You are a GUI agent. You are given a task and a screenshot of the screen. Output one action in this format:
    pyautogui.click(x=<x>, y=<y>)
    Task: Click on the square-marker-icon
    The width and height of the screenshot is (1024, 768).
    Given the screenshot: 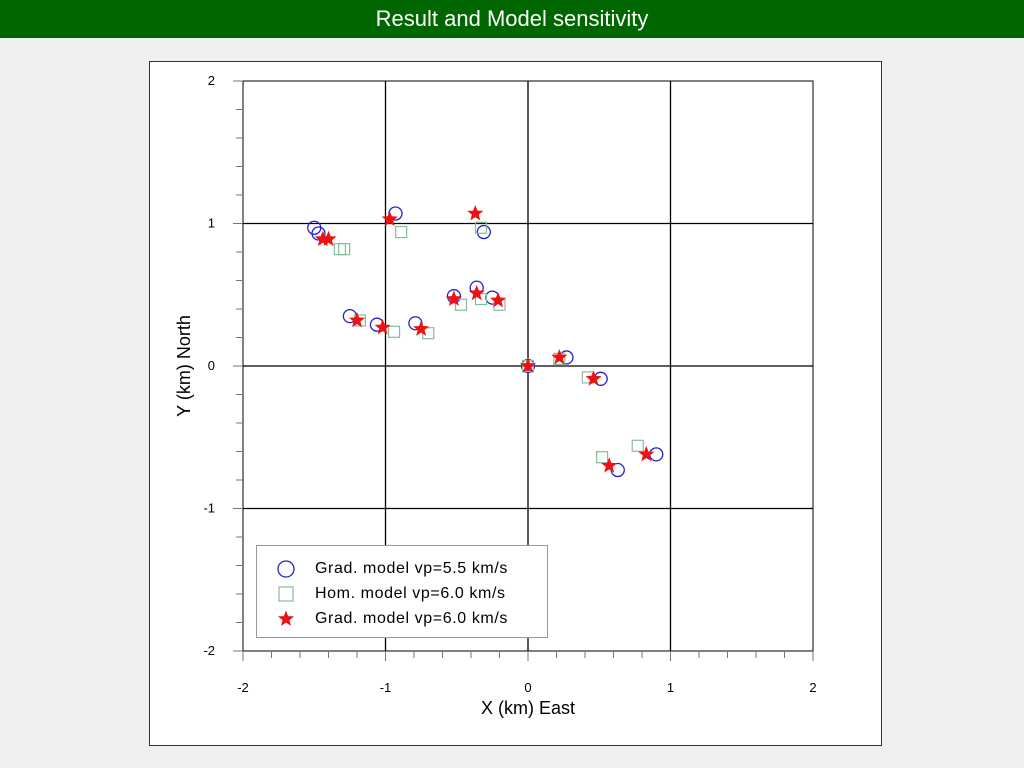 What is the action you would take?
    pyautogui.click(x=286, y=594)
    